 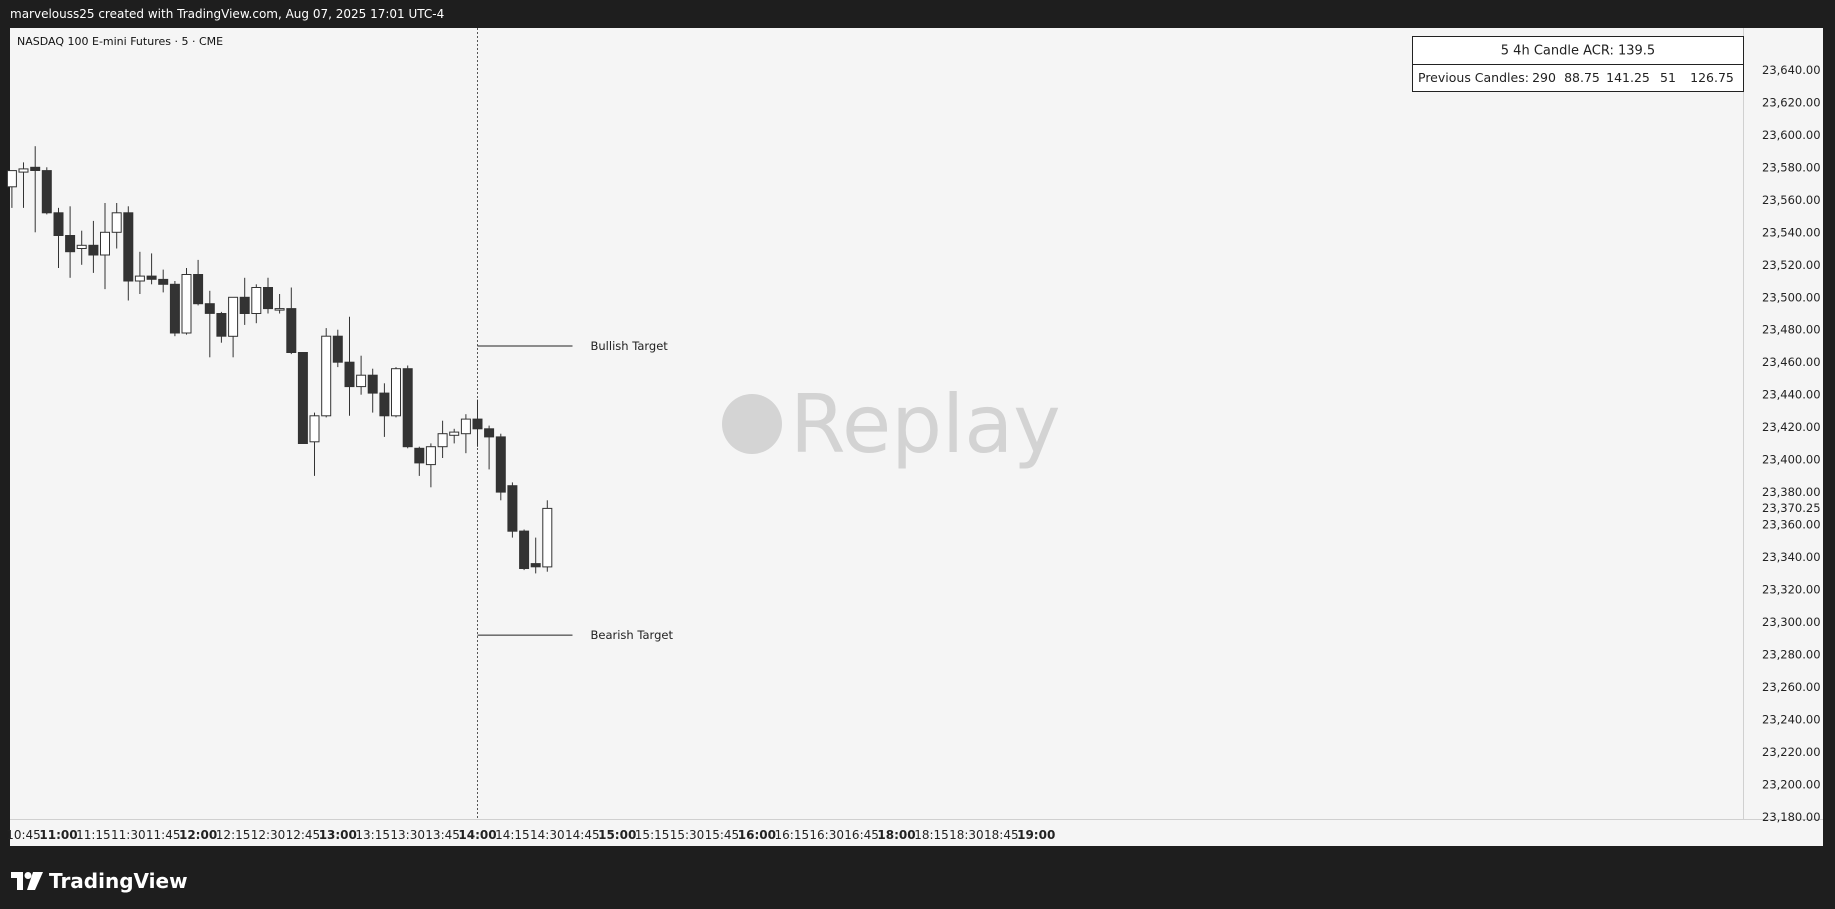 I want to click on current-price-label: 23,370.25, so click(x=1791, y=508).